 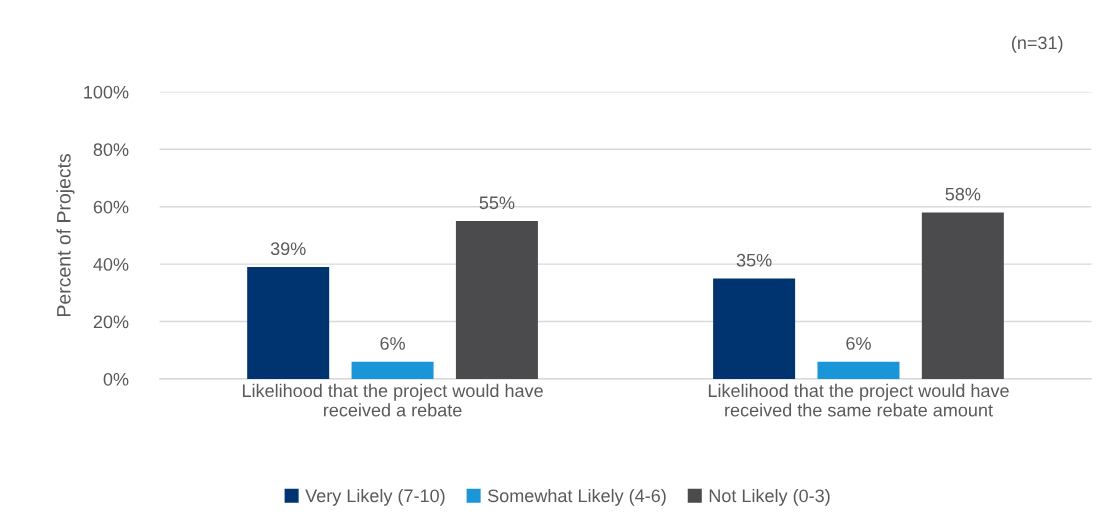 What do you see at coordinates (392, 400) in the screenshot?
I see `x-tick-label: Likelihood that the project would have received a rebate` at bounding box center [392, 400].